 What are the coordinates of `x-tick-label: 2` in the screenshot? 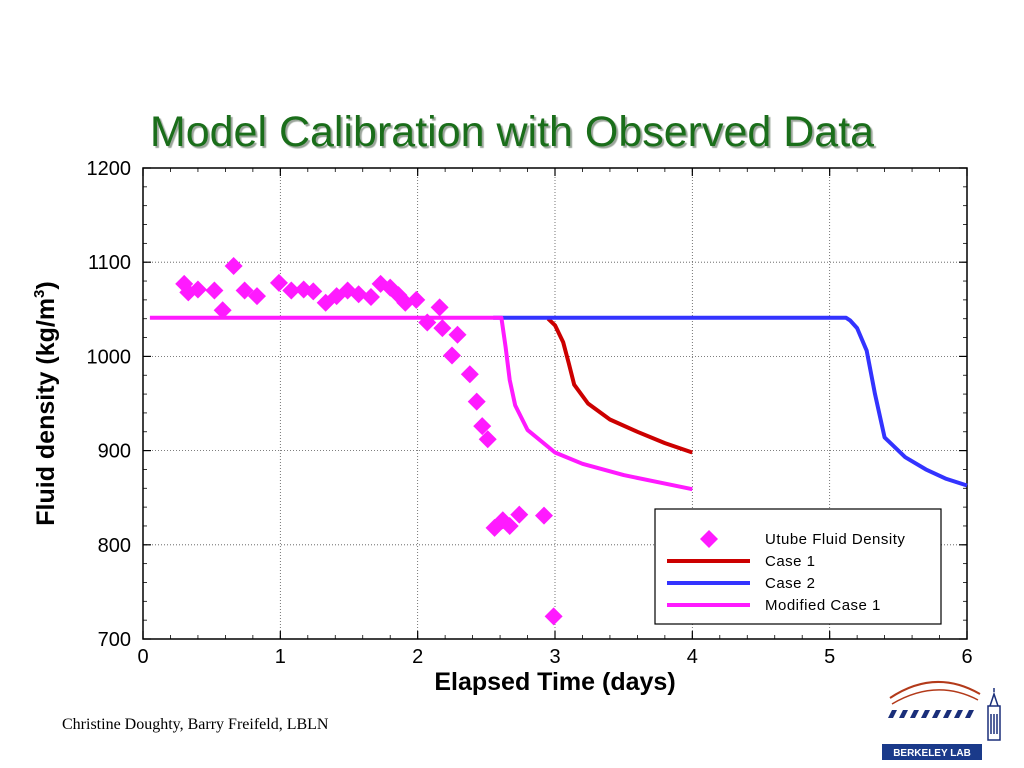 It's located at (417, 657).